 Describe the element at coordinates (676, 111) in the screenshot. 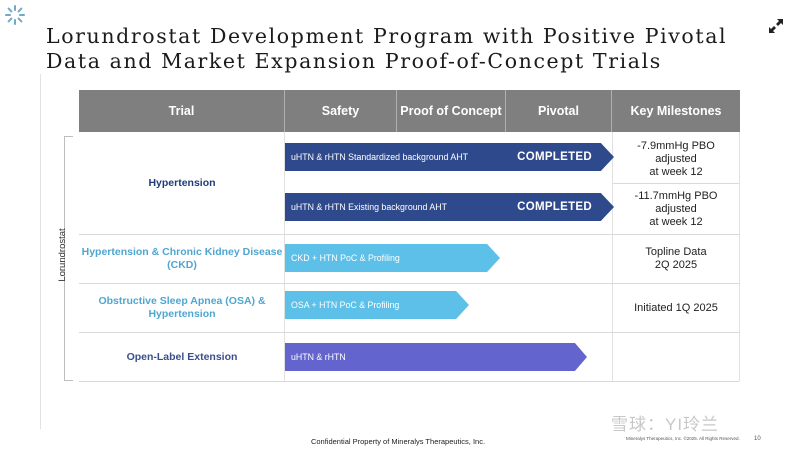

I see `header-key-milestones: Key Milestones` at that location.